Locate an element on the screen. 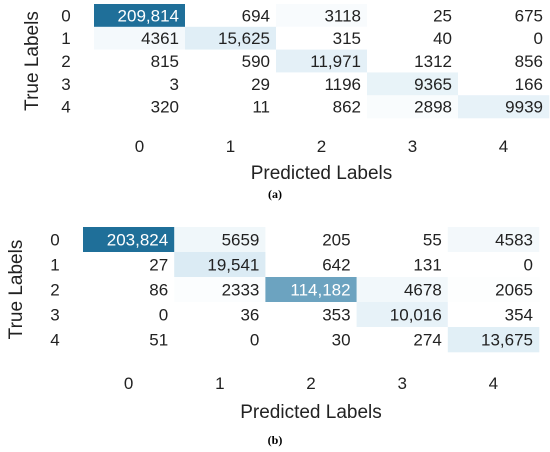 The width and height of the screenshot is (550, 452). cell-value-label: 4583 is located at coordinates (514, 240).